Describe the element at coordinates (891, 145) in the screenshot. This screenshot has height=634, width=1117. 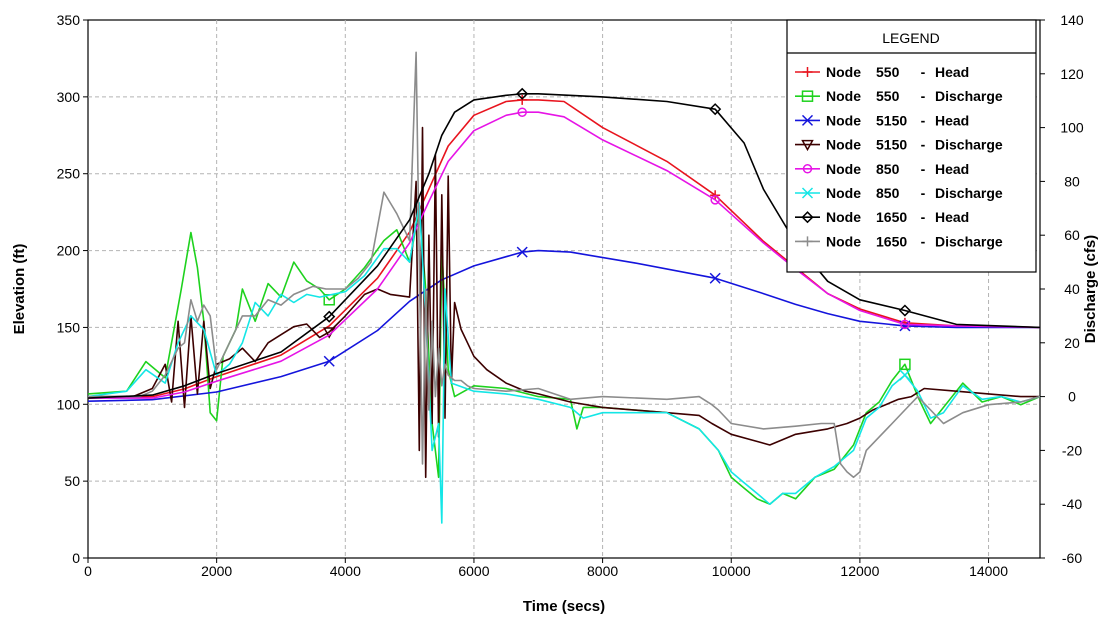
I see `legend-label: 5150` at that location.